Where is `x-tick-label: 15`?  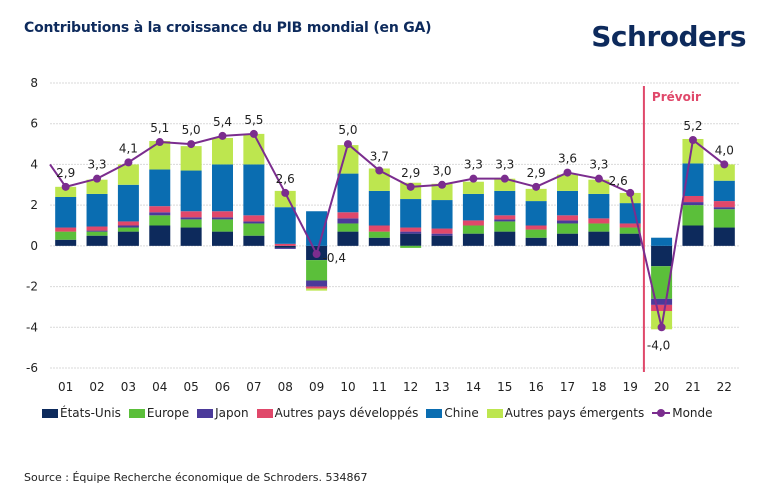 x-tick-label: 15 is located at coordinates (504, 387).